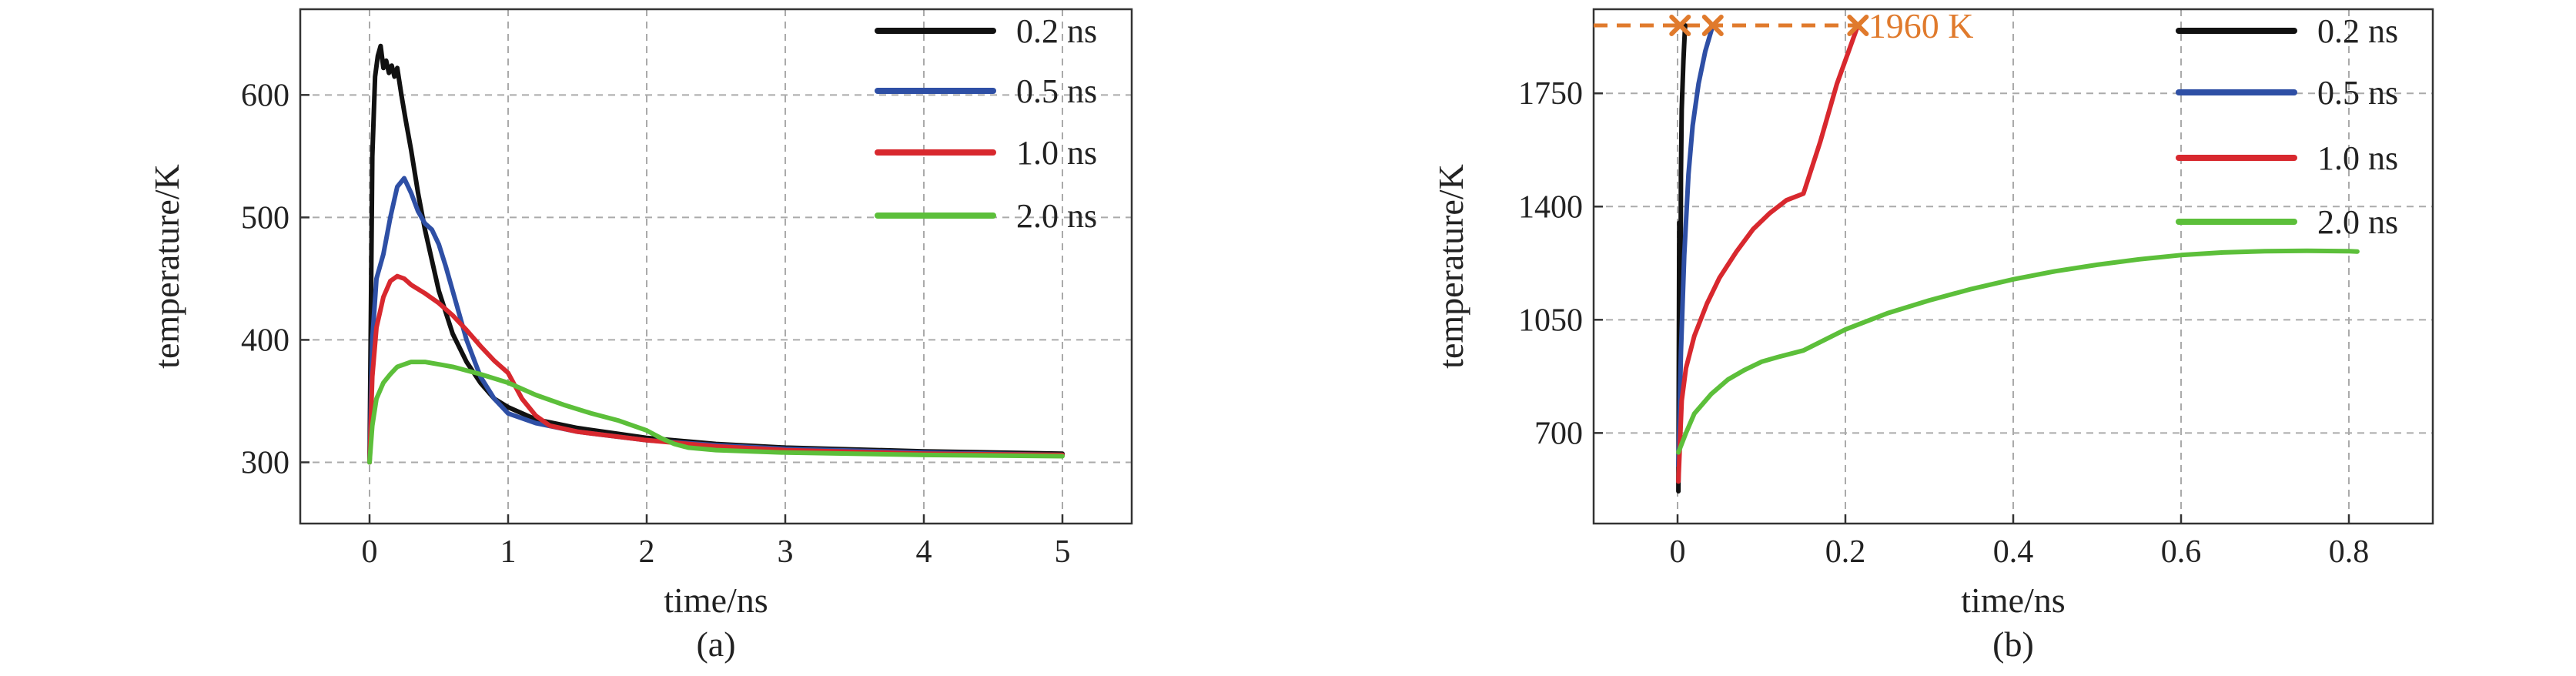 This screenshot has height=676, width=2576. What do you see at coordinates (2182, 552) in the screenshot?
I see `x-tick-label: 0.6` at bounding box center [2182, 552].